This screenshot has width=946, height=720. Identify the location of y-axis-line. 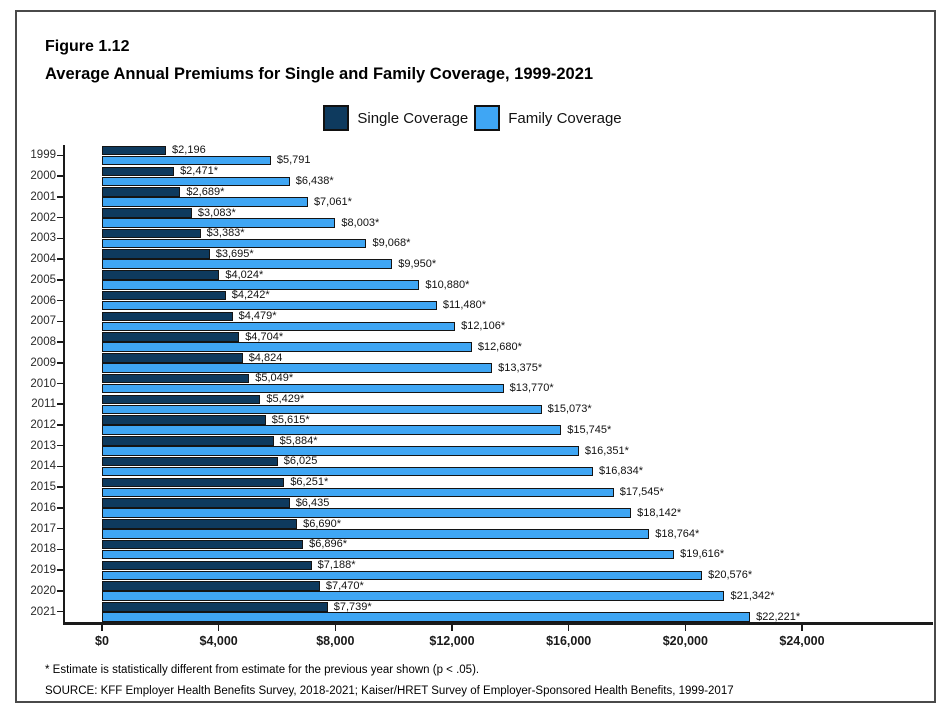
(64, 385).